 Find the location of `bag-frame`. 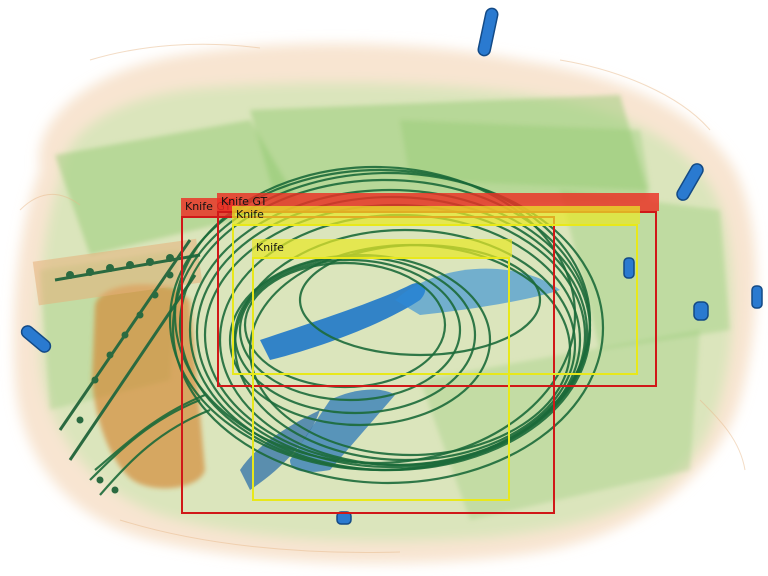

bag-frame is located at coordinates (117, 366).